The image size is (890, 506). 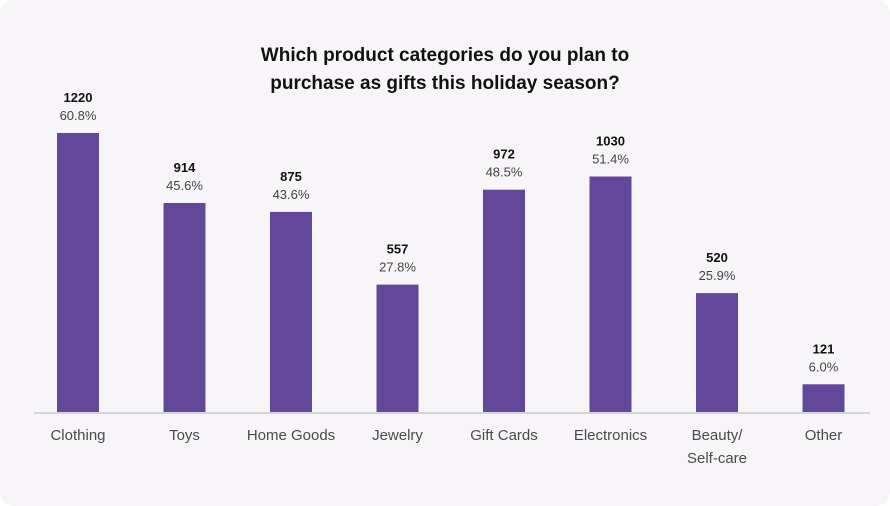 What do you see at coordinates (445, 83) in the screenshot?
I see `chart-title-line-2: purchase as gifts this holiday season?` at bounding box center [445, 83].